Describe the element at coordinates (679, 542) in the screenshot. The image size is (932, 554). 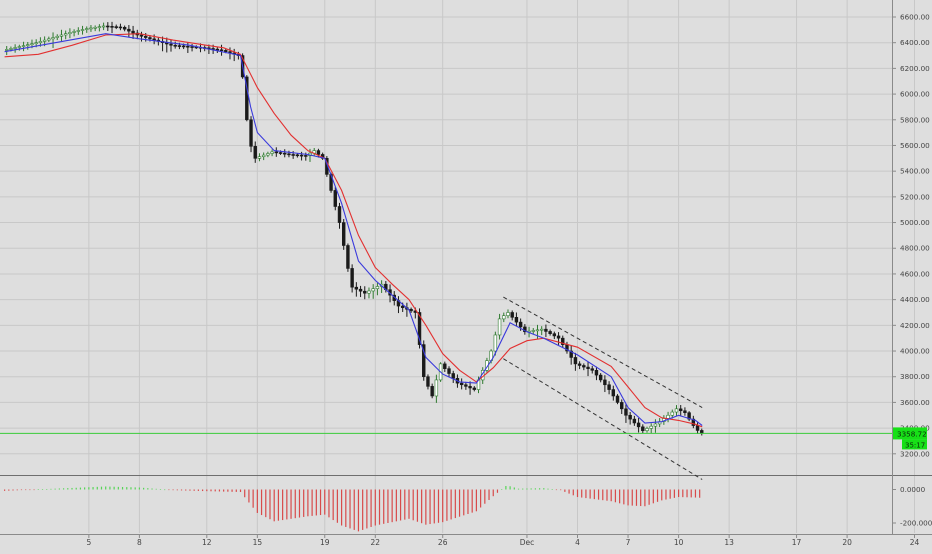
I see `time-tick-label: 10` at that location.